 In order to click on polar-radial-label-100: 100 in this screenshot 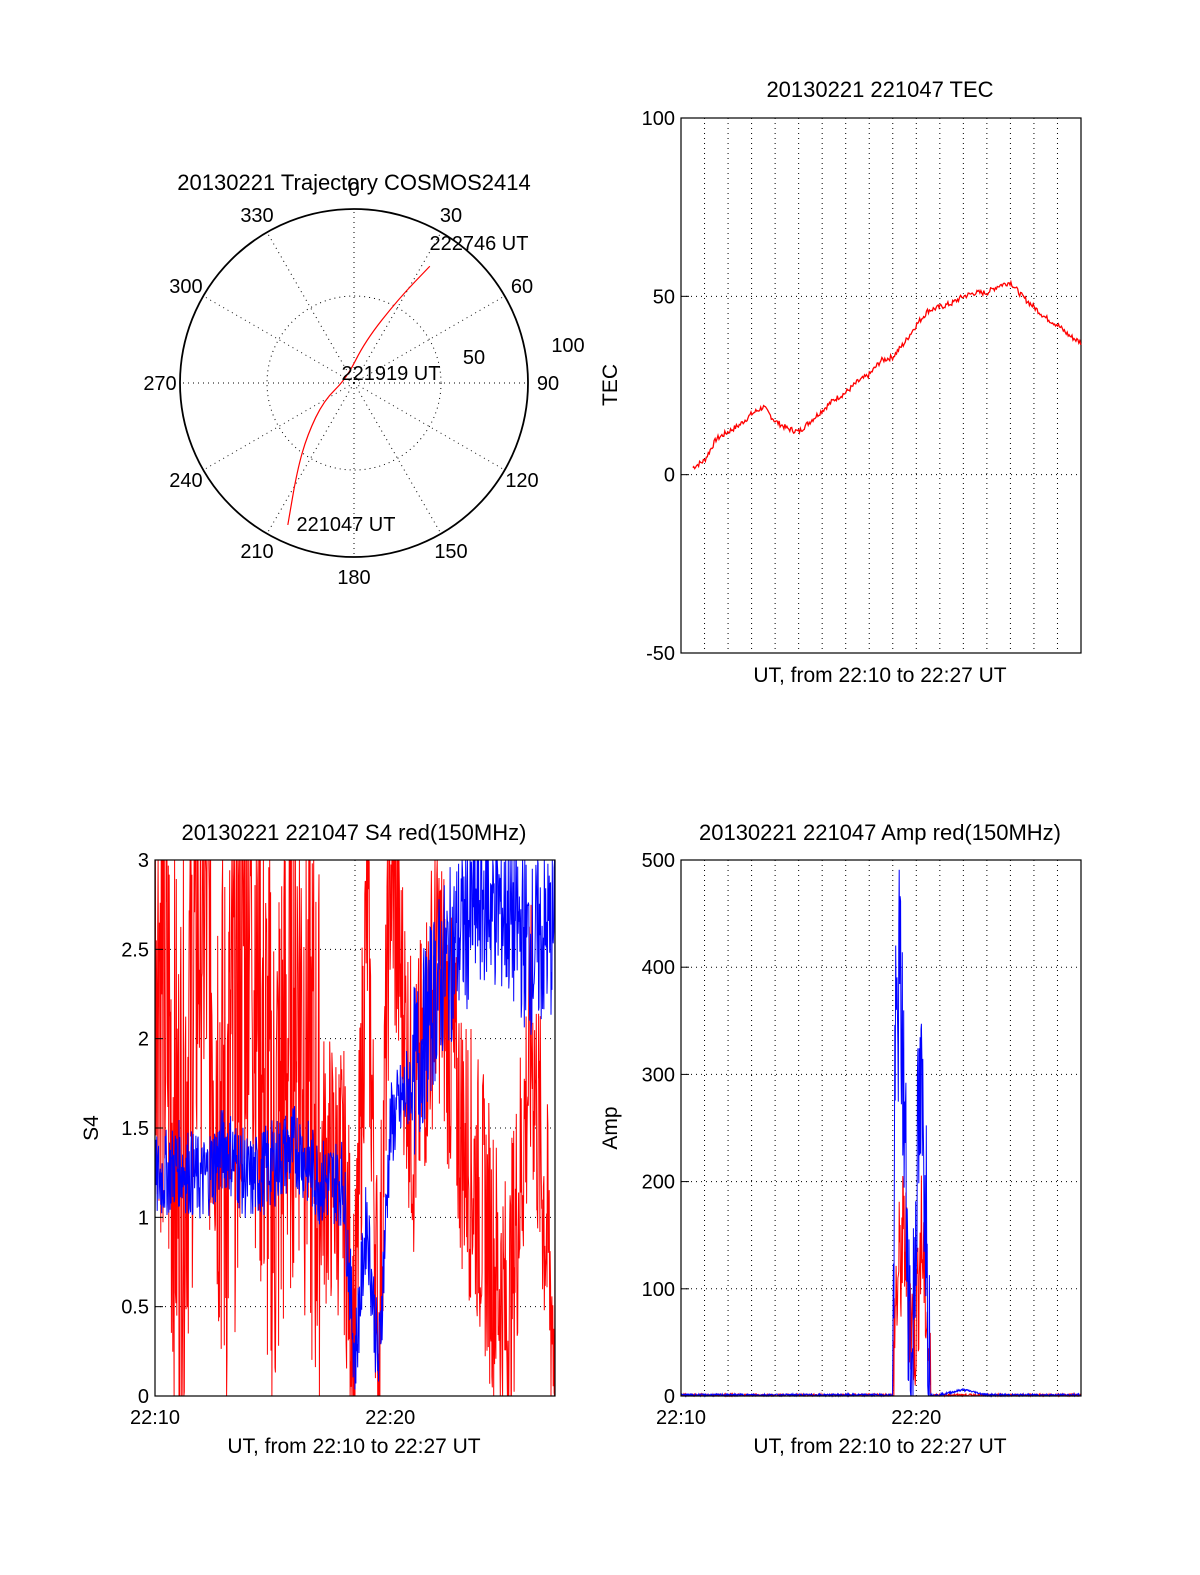, I will do `click(567, 346)`.